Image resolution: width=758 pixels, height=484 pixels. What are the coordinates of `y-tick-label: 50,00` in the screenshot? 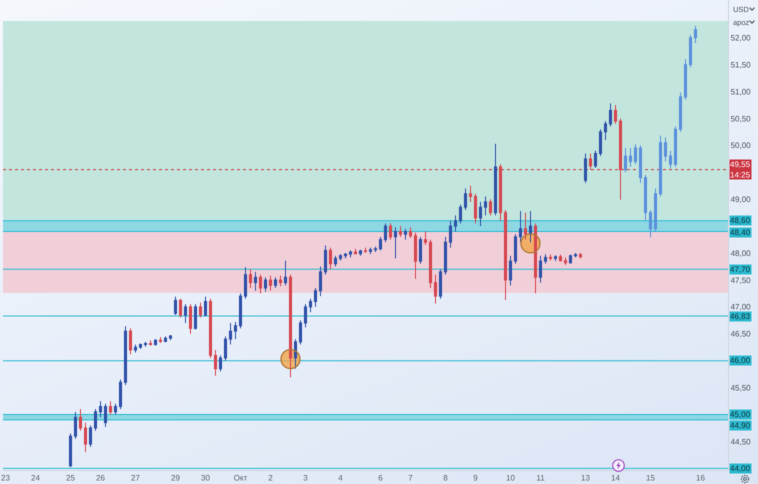 It's located at (741, 145).